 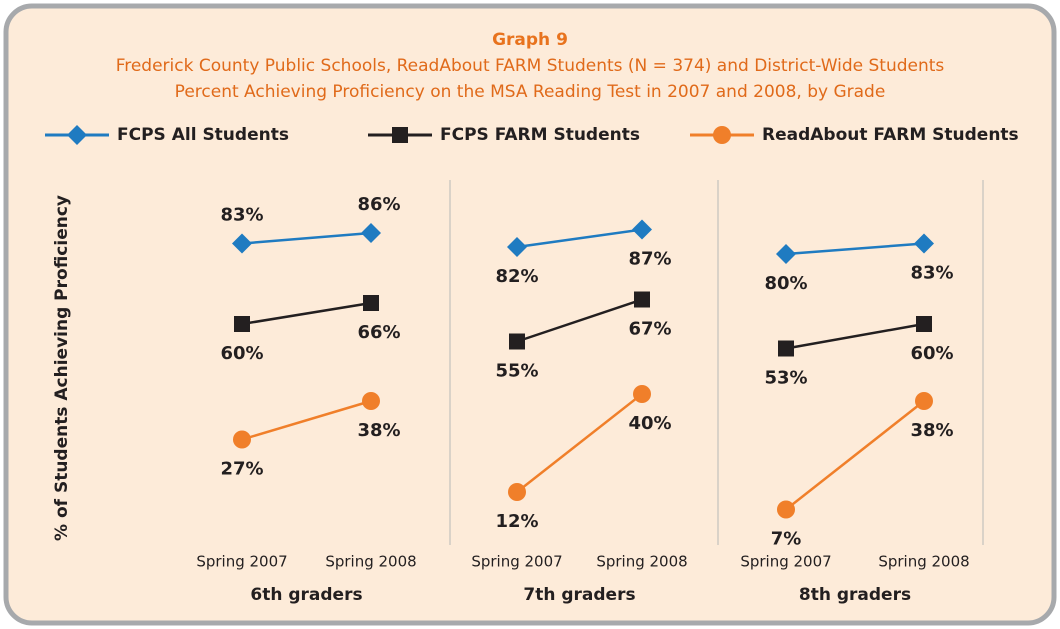 I want to click on data-label: 67%, so click(x=649, y=329).